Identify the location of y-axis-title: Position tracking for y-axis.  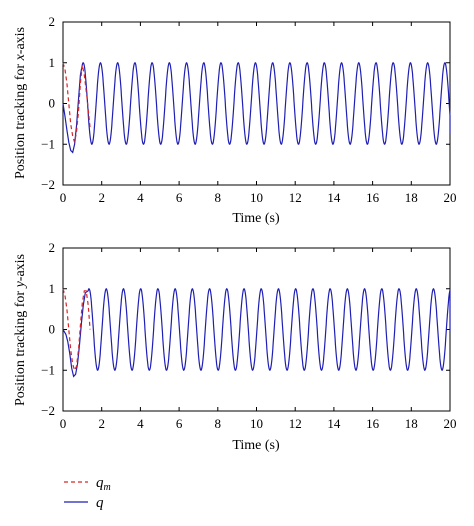
(20, 330).